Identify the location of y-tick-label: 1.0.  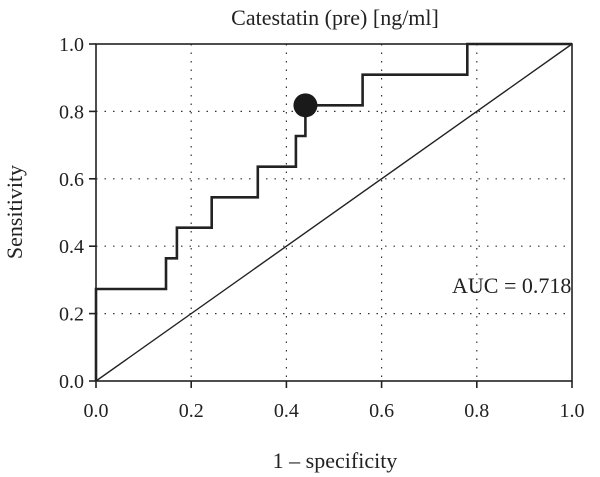
(71, 45).